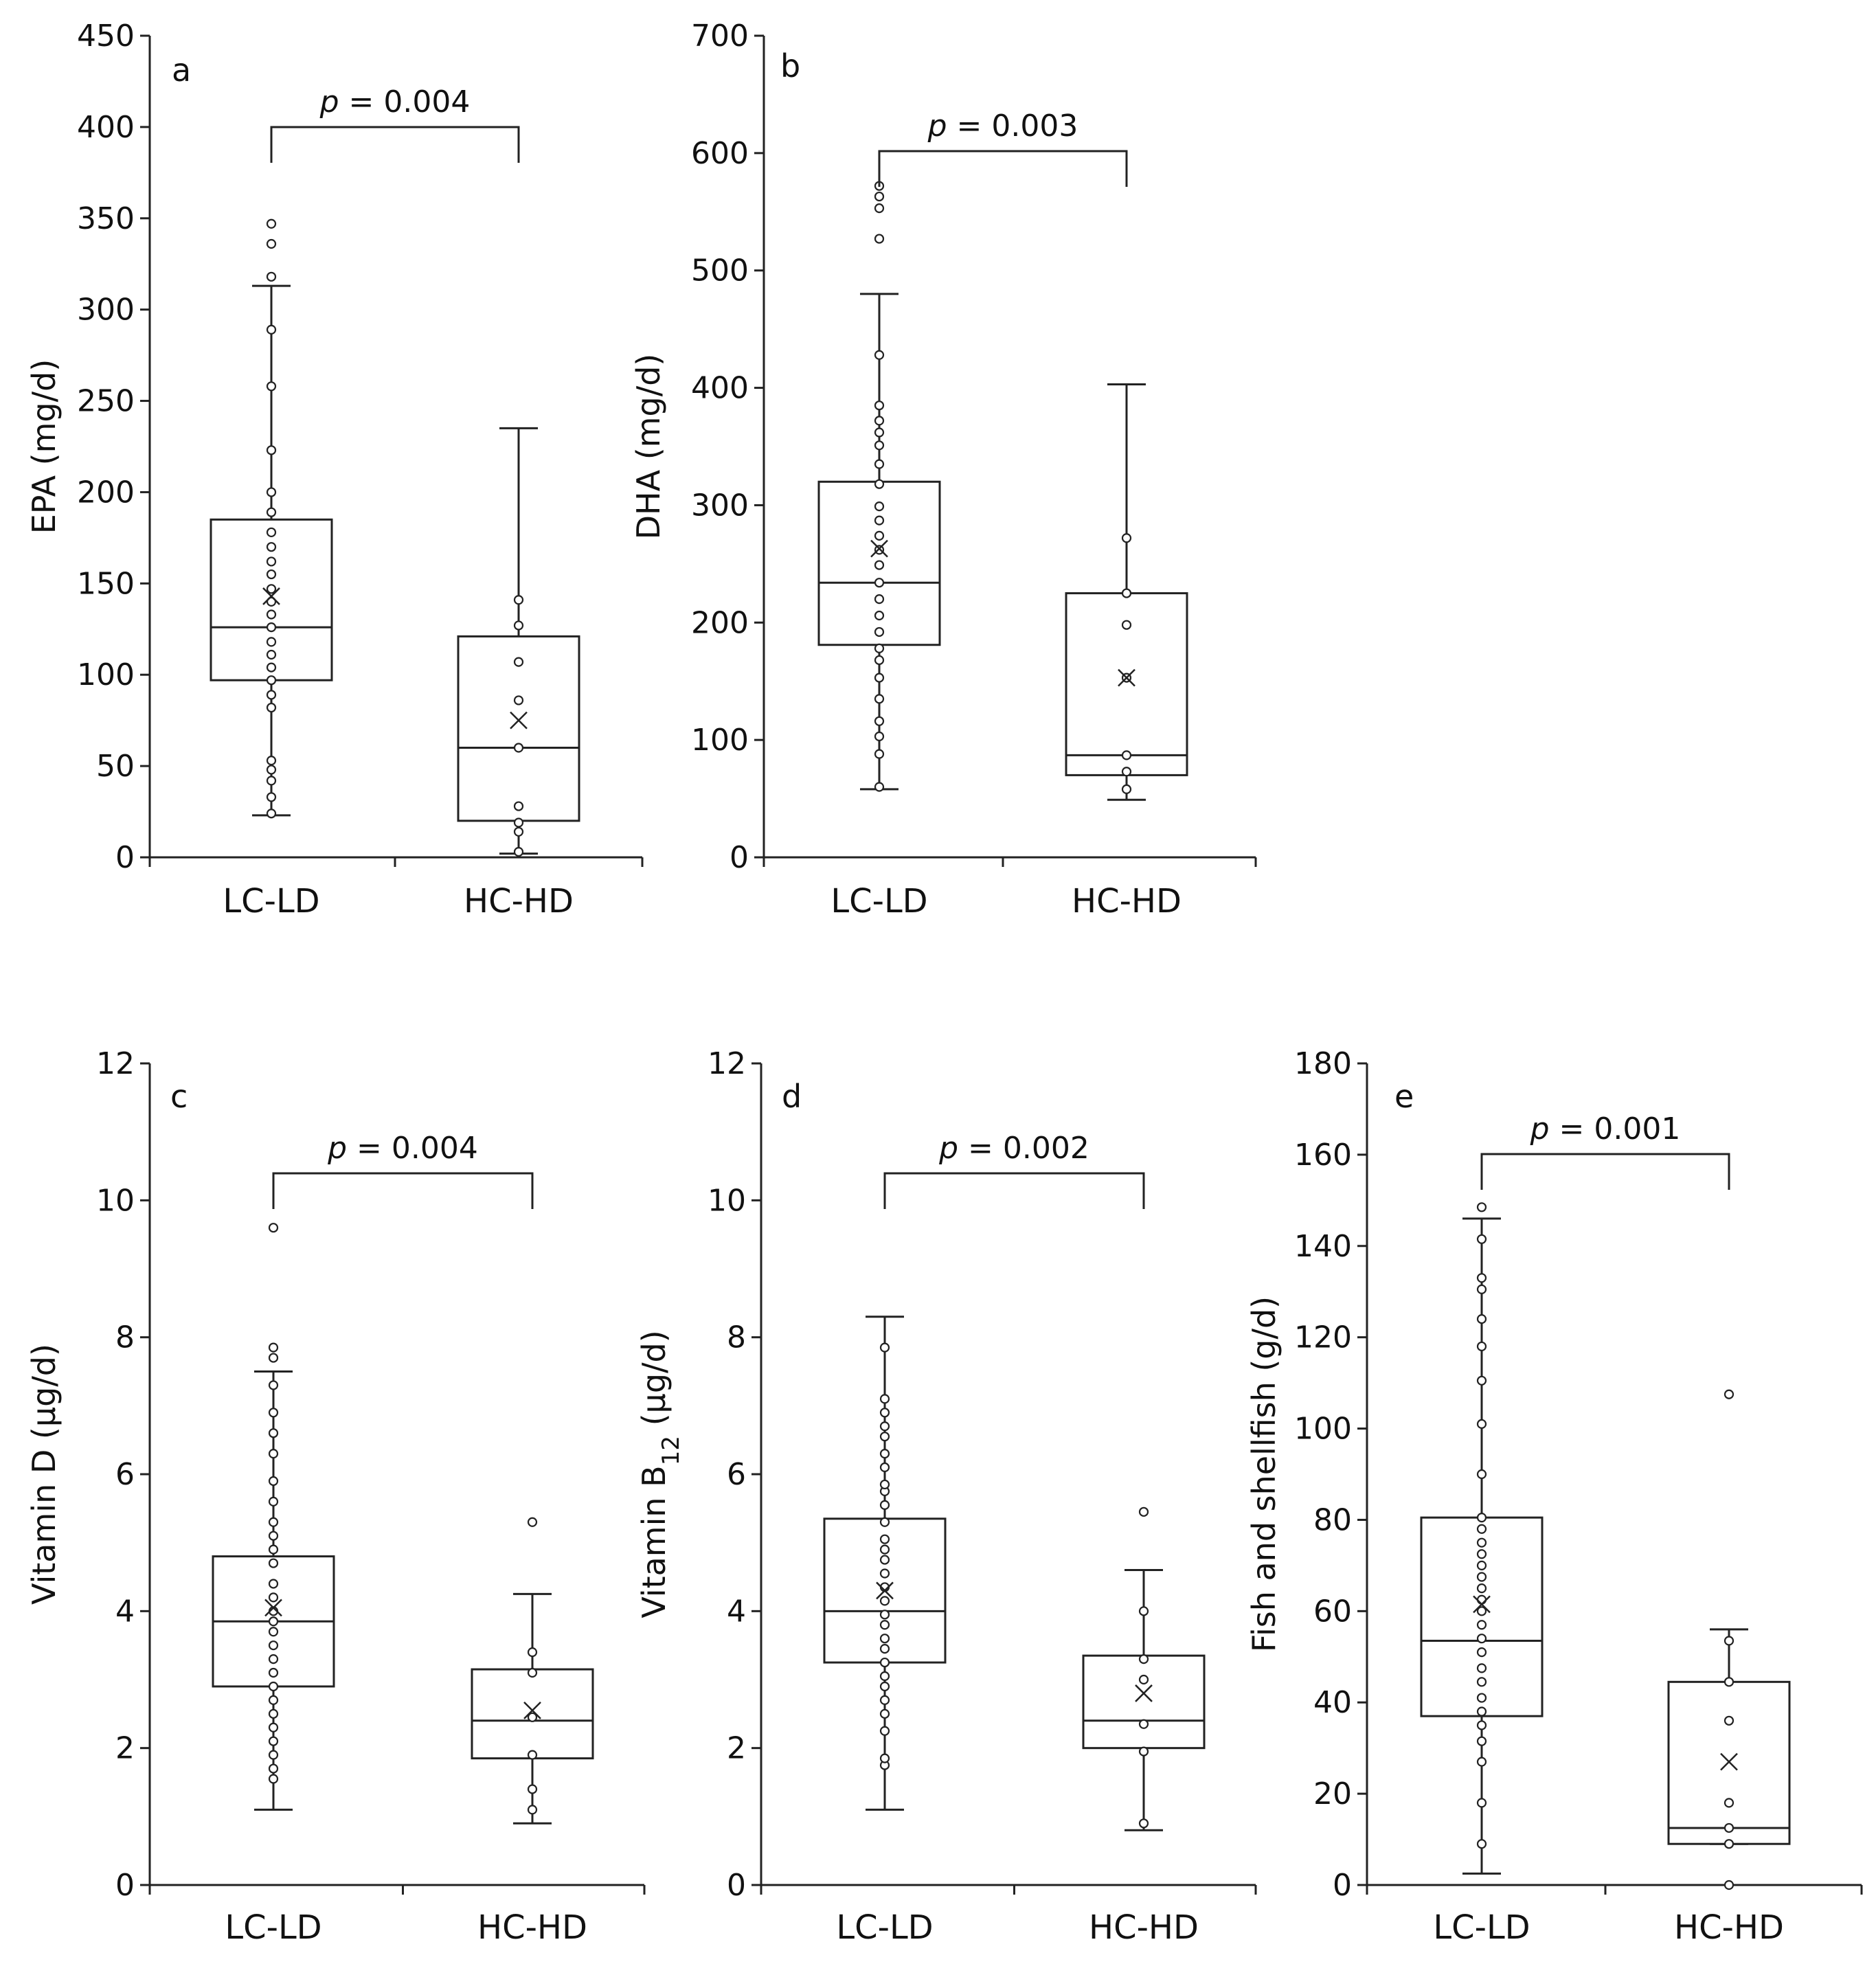  What do you see at coordinates (1323, 1246) in the screenshot?
I see `y-tick-label: 140` at bounding box center [1323, 1246].